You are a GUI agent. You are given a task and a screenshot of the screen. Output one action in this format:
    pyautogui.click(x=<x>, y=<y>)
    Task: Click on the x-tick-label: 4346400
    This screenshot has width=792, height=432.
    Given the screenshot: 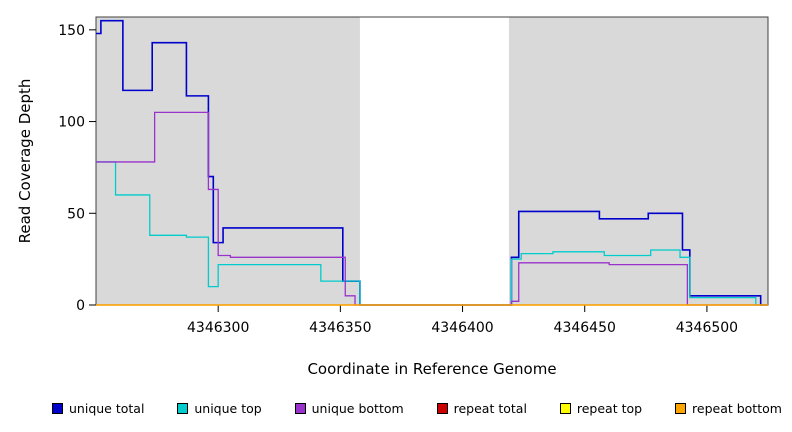 What is the action you would take?
    pyautogui.click(x=462, y=328)
    